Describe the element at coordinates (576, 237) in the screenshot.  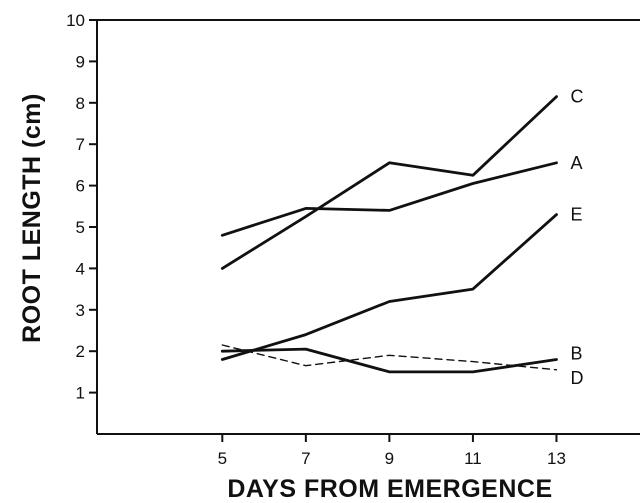
I see `series-labels: C A E BD` at that location.